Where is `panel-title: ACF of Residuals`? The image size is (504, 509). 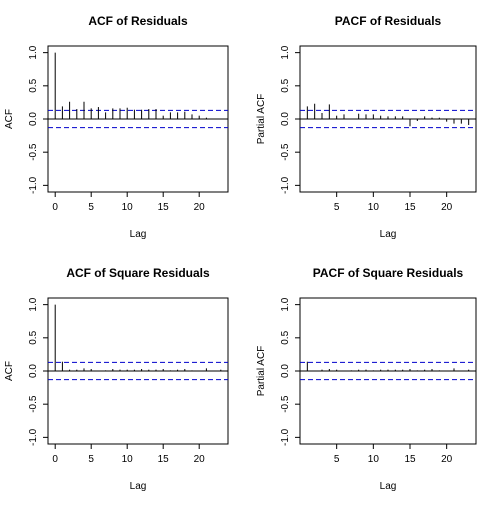
panel-title: ACF of Residuals is located at coordinates (138, 21).